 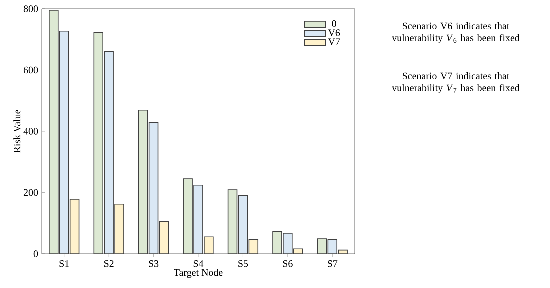 What do you see at coordinates (154, 264) in the screenshot?
I see `x-tick-label: S3` at bounding box center [154, 264].